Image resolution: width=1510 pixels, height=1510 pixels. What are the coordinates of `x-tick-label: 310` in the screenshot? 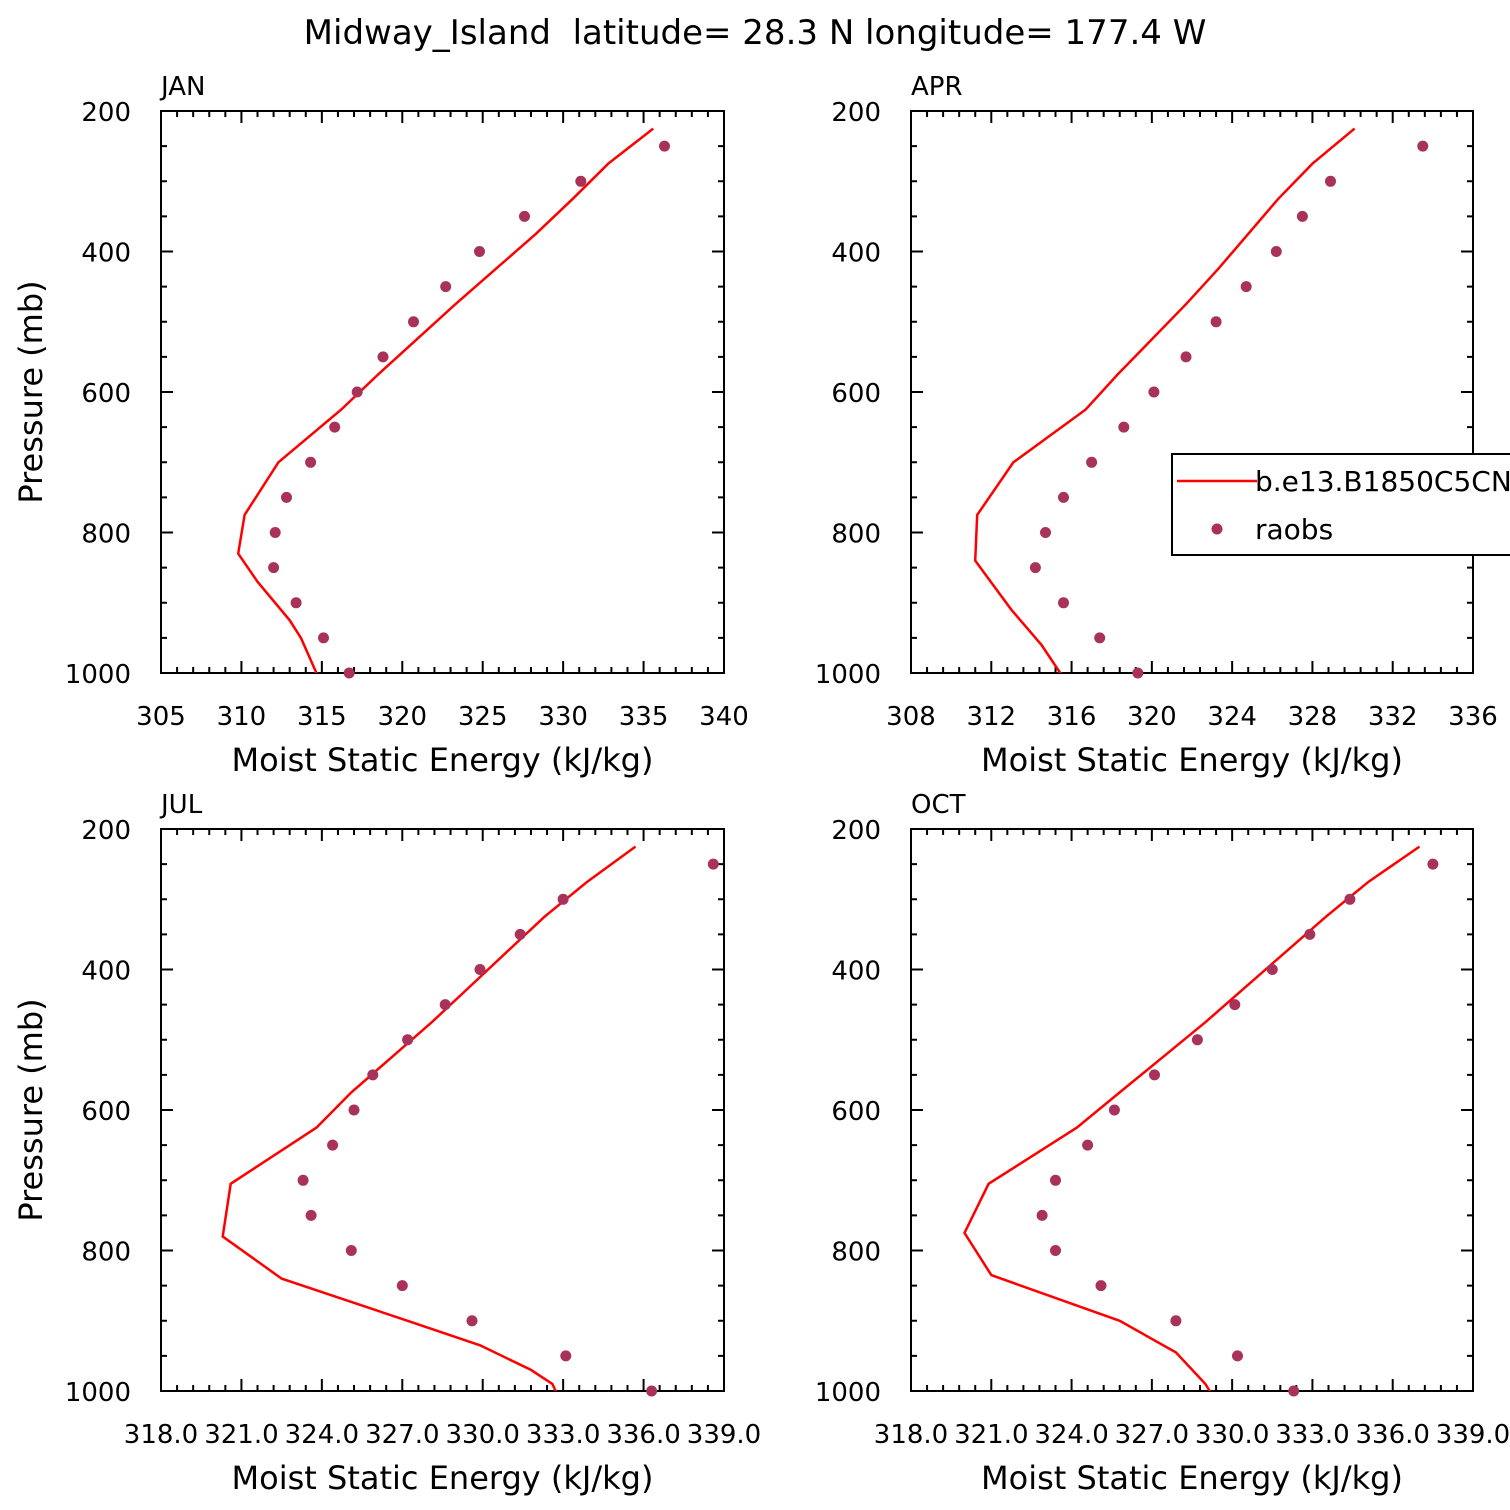 It's located at (242, 717).